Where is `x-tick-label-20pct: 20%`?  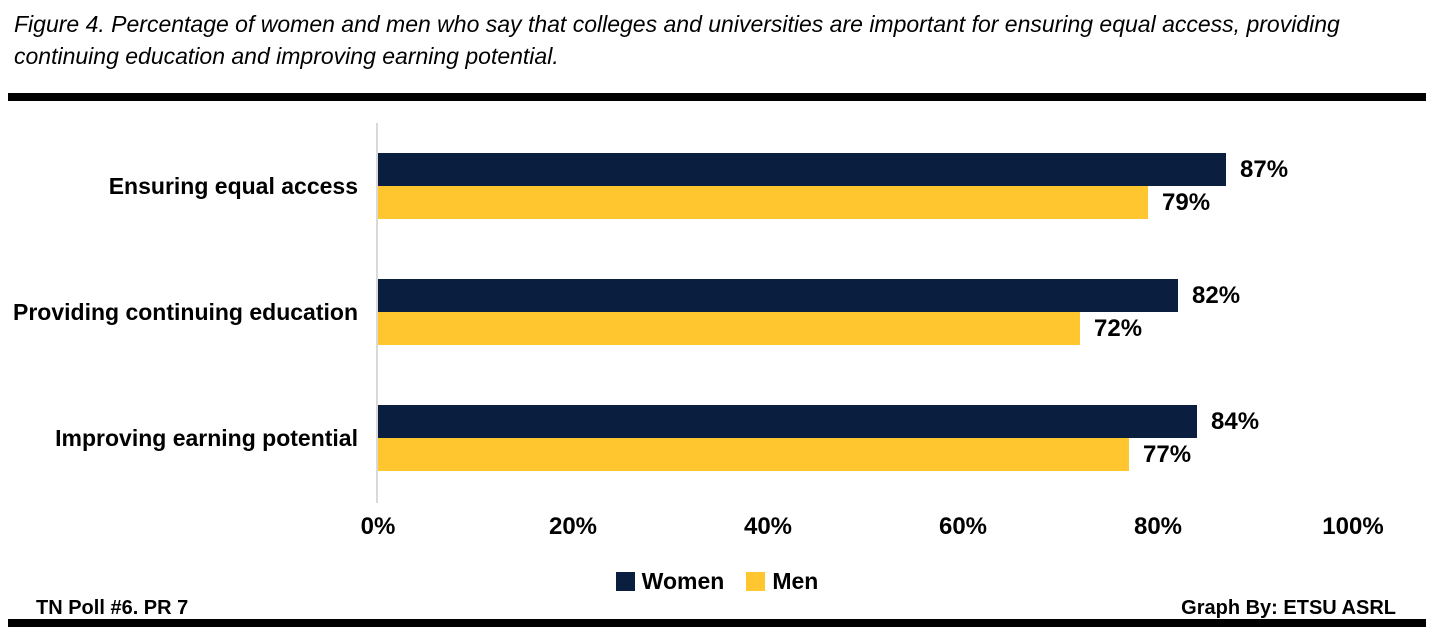
x-tick-label-20pct: 20% is located at coordinates (573, 526).